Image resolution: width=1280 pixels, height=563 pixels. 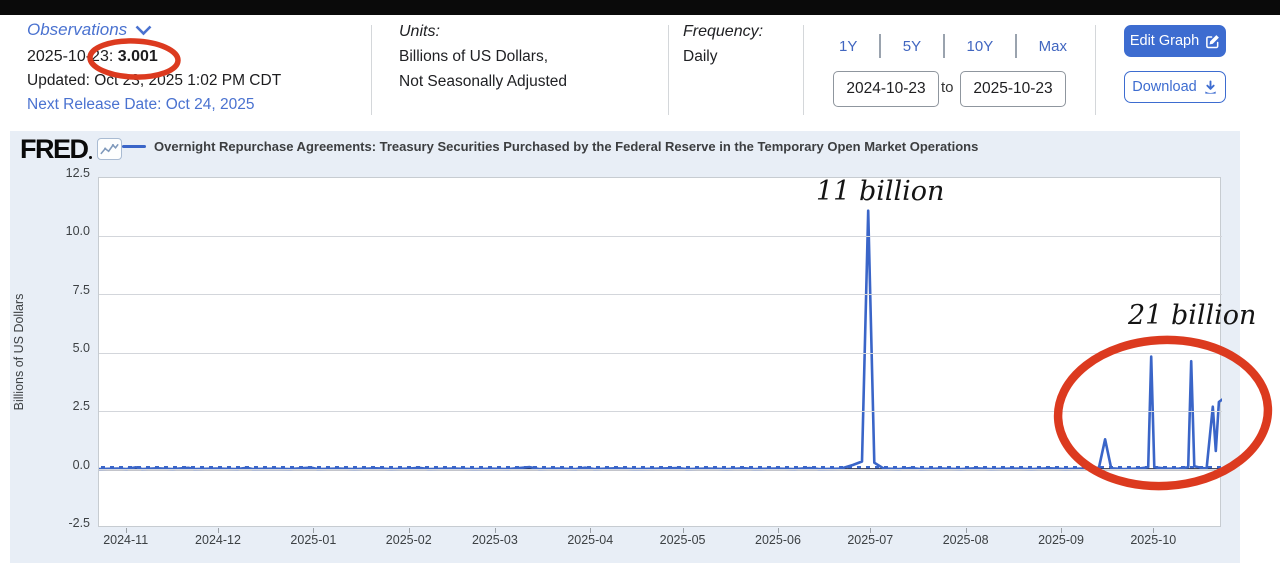 What do you see at coordinates (81, 464) in the screenshot?
I see `y-axis-tick-label: 0.0` at bounding box center [81, 464].